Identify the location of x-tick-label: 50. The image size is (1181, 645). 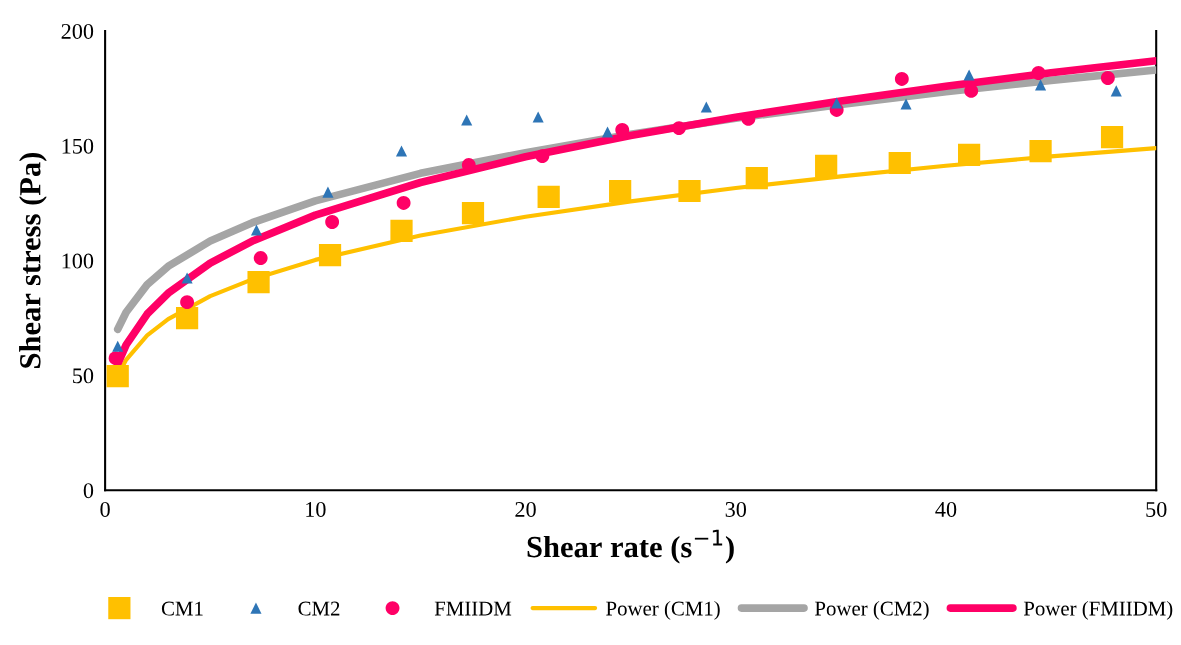
(1156, 509).